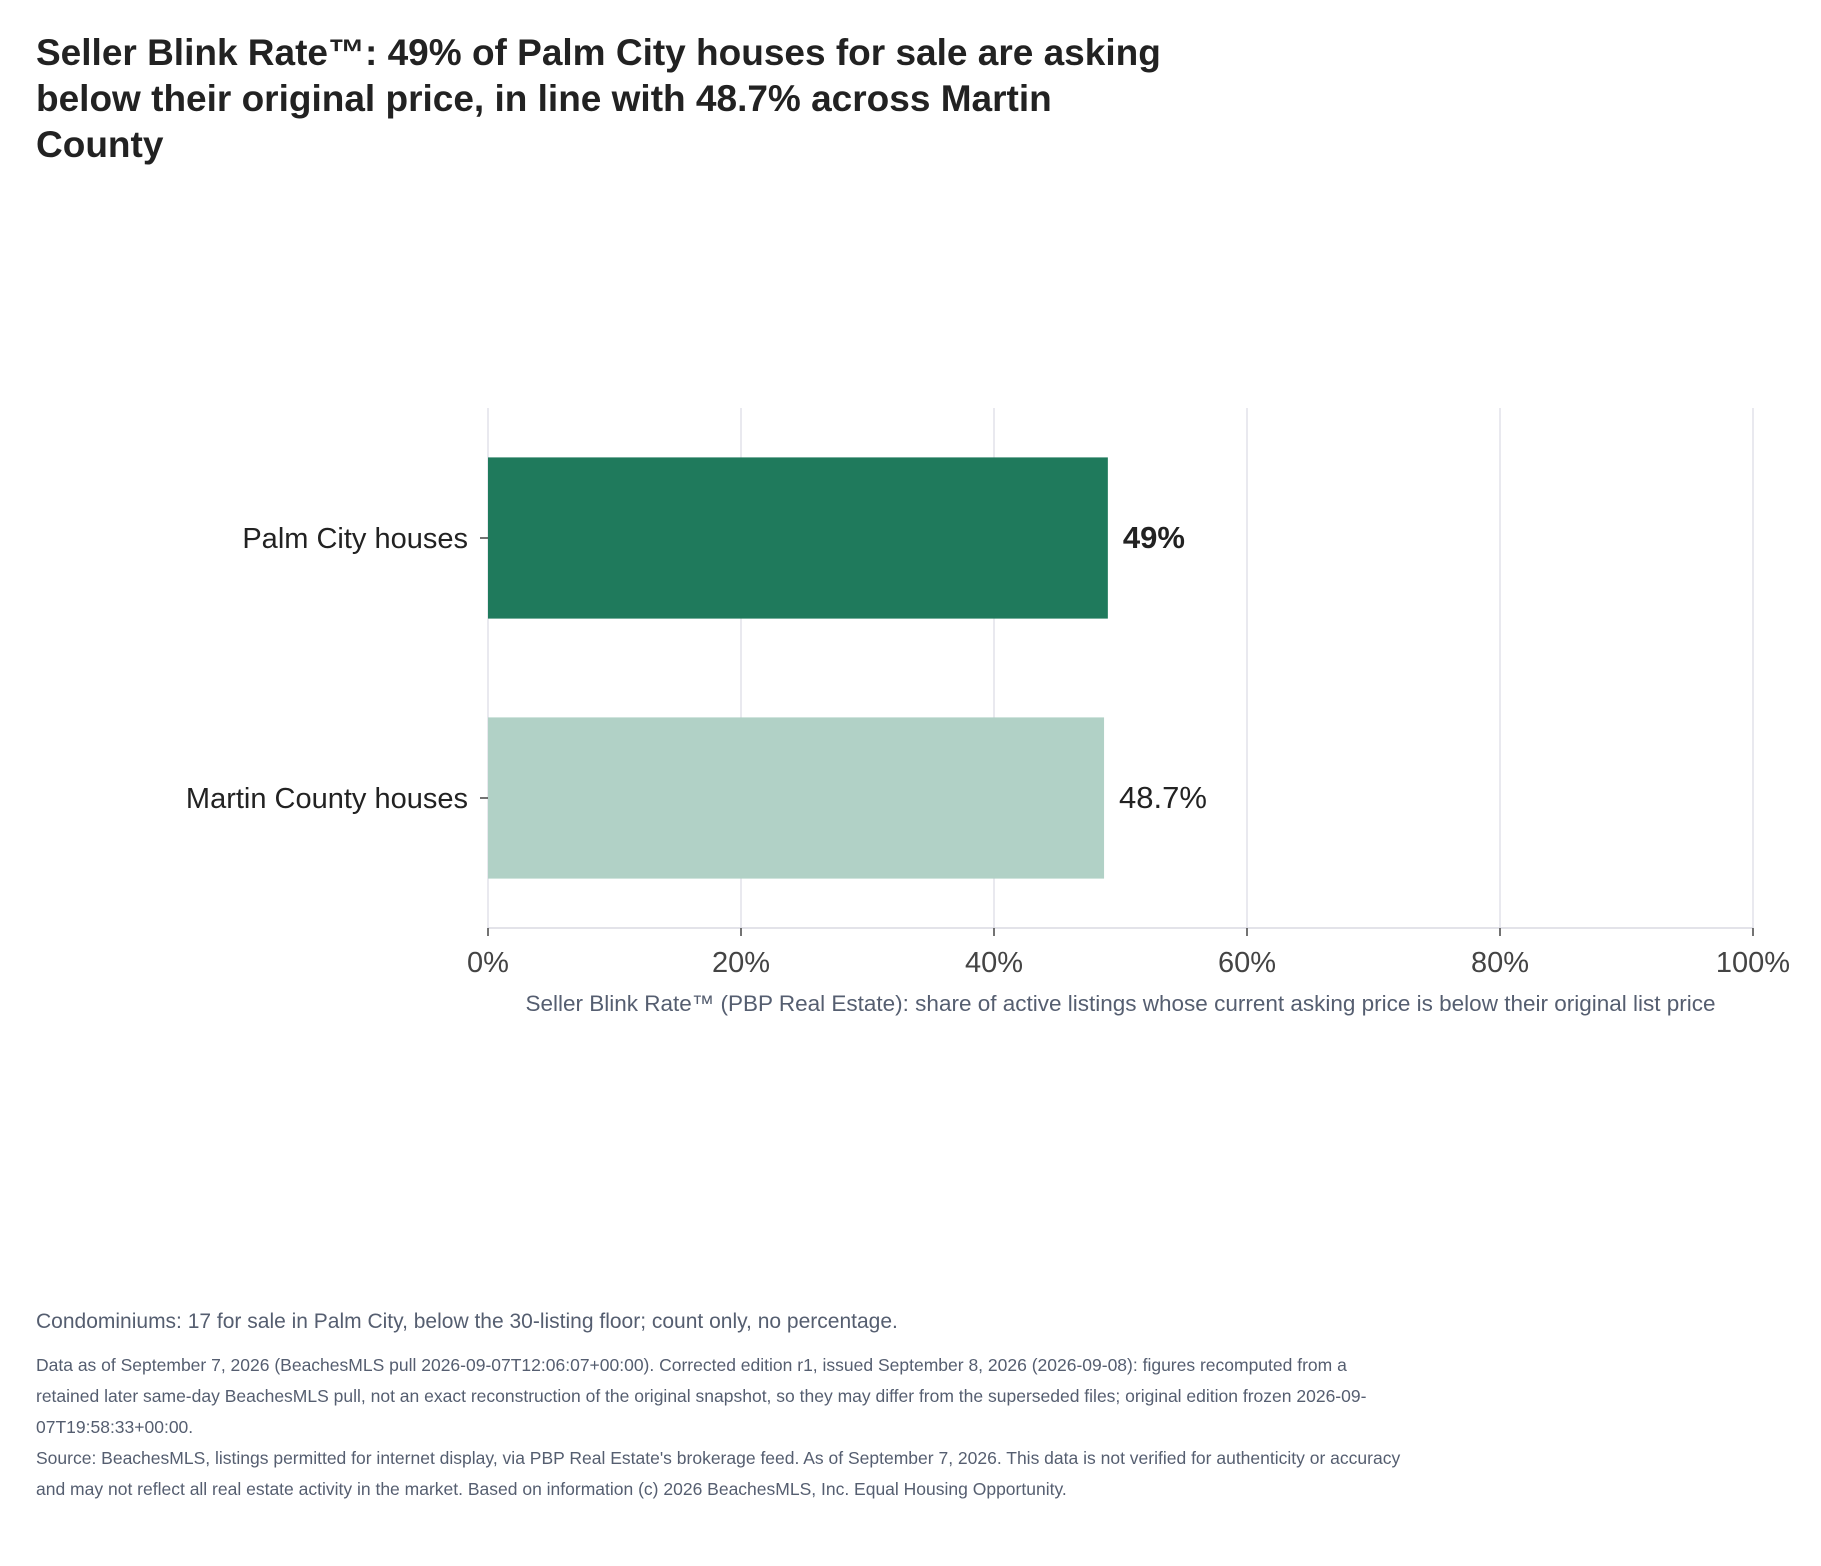 The image size is (1821, 1566). Describe the element at coordinates (1163, 797) in the screenshot. I see `data-label: 48.7%` at that location.